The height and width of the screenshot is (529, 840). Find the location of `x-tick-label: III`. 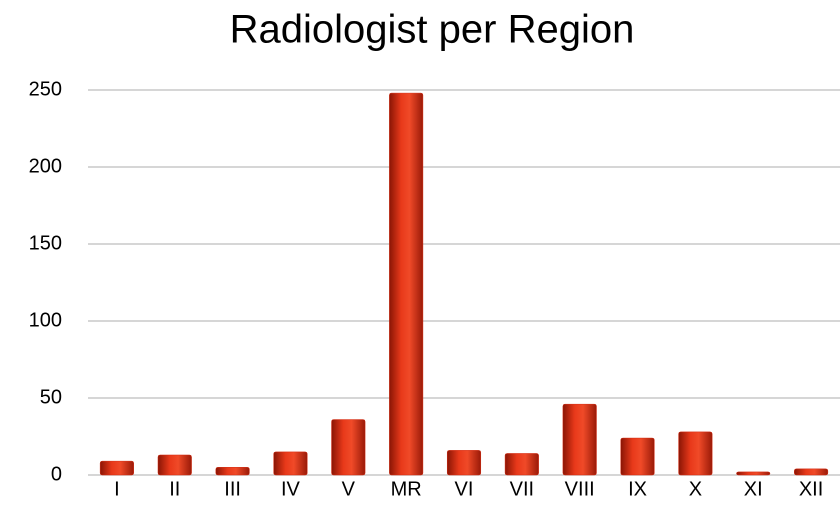

x-tick-label: III is located at coordinates (232, 489).